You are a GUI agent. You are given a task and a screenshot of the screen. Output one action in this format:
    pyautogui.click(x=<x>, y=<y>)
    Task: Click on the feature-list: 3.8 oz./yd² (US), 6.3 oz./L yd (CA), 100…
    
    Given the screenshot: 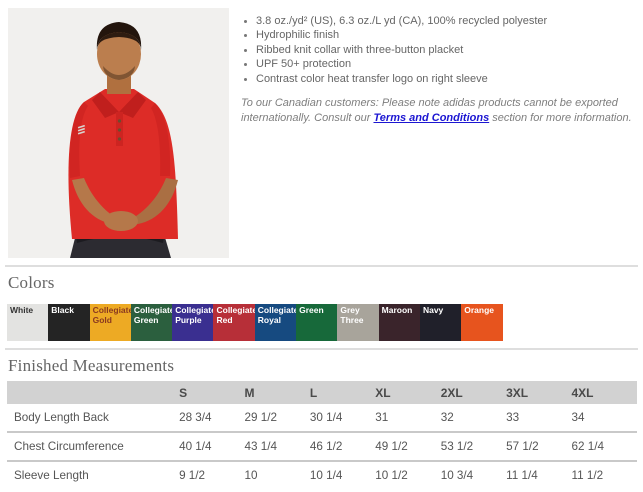 What is the action you would take?
    pyautogui.click(x=437, y=50)
    